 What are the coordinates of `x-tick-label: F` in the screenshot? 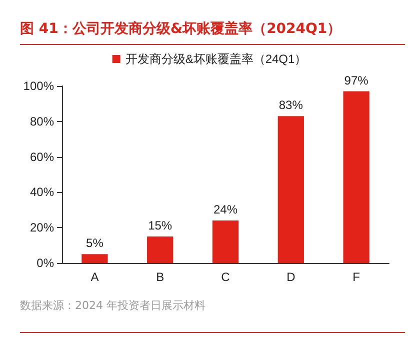 It's located at (356, 277).